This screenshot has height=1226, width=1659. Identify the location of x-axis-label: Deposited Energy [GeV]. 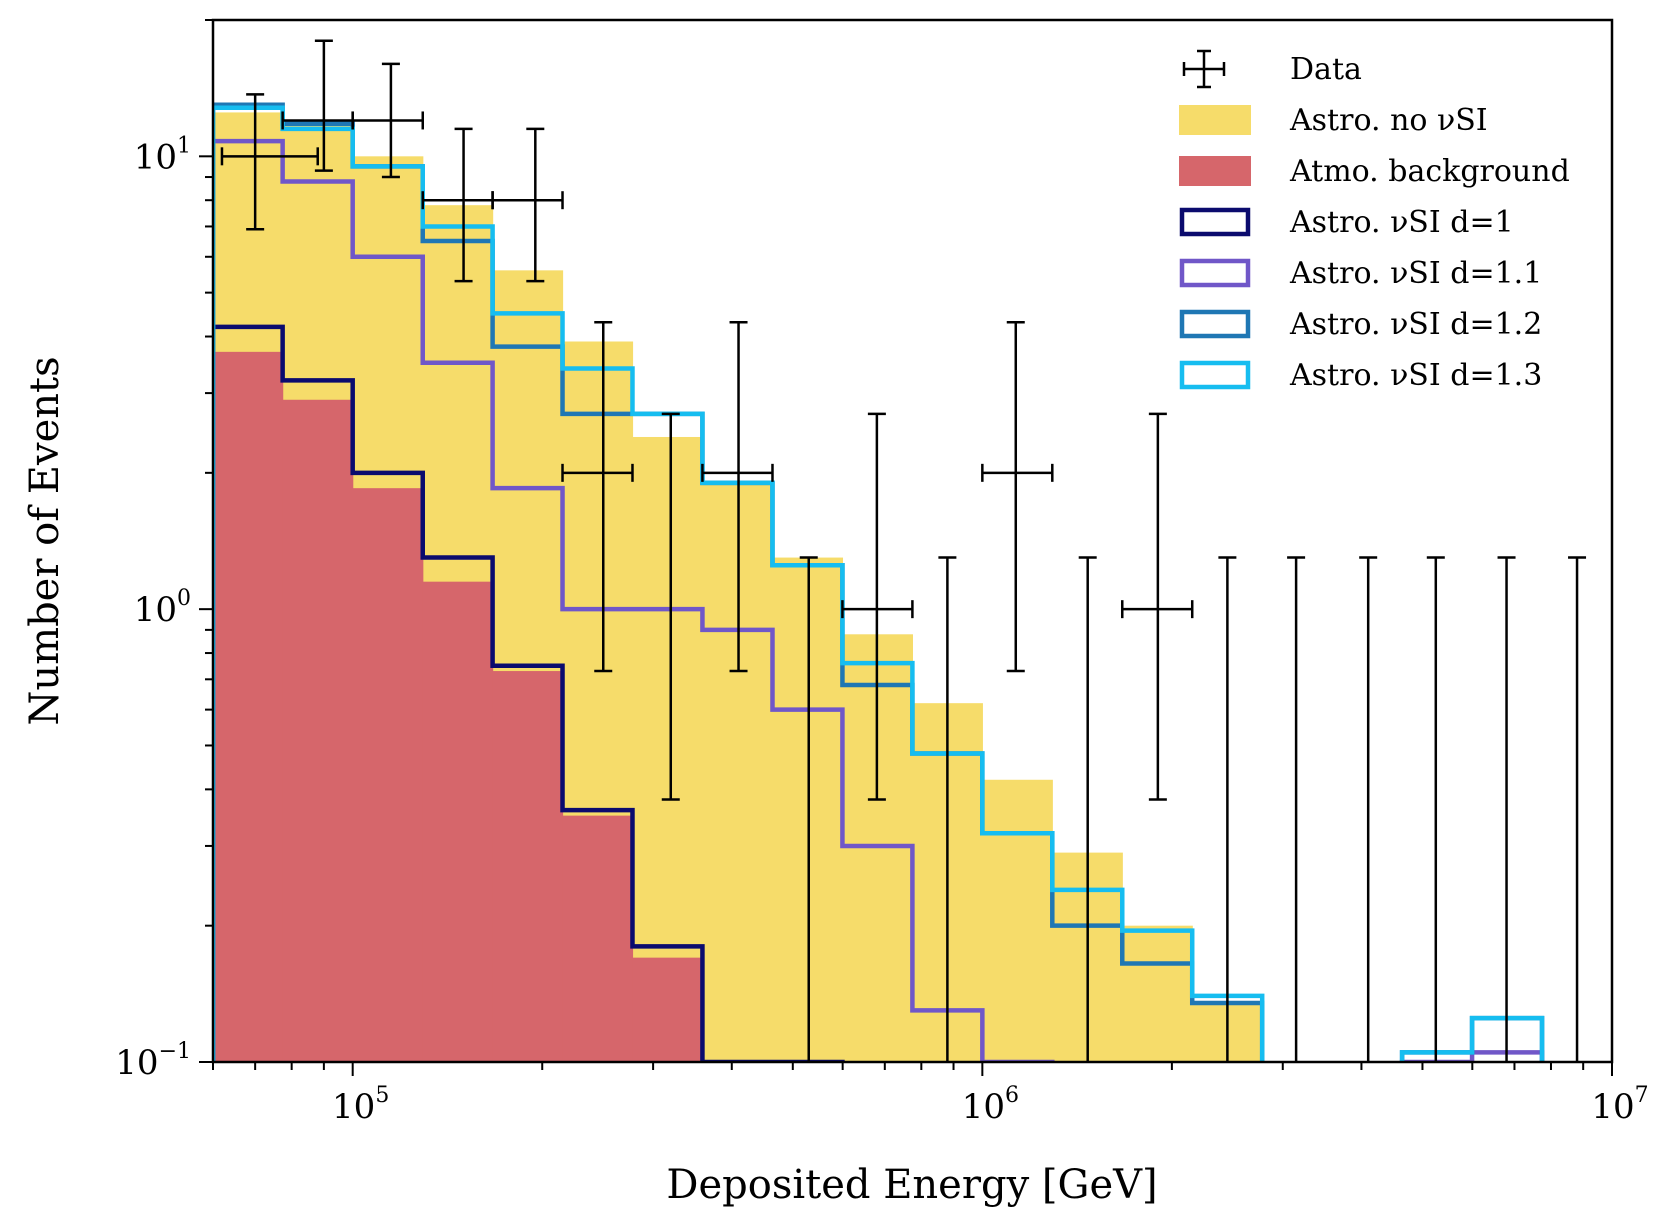
(911, 1185).